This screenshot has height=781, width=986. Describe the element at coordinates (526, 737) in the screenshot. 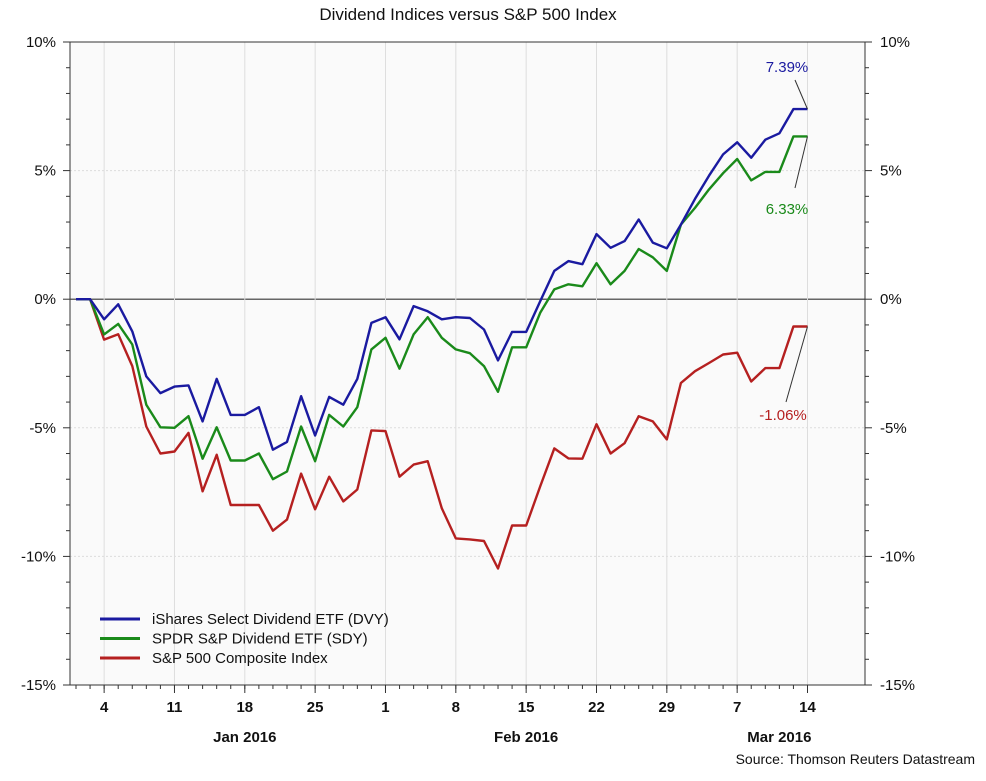

I see `month-label: Feb 2016` at that location.